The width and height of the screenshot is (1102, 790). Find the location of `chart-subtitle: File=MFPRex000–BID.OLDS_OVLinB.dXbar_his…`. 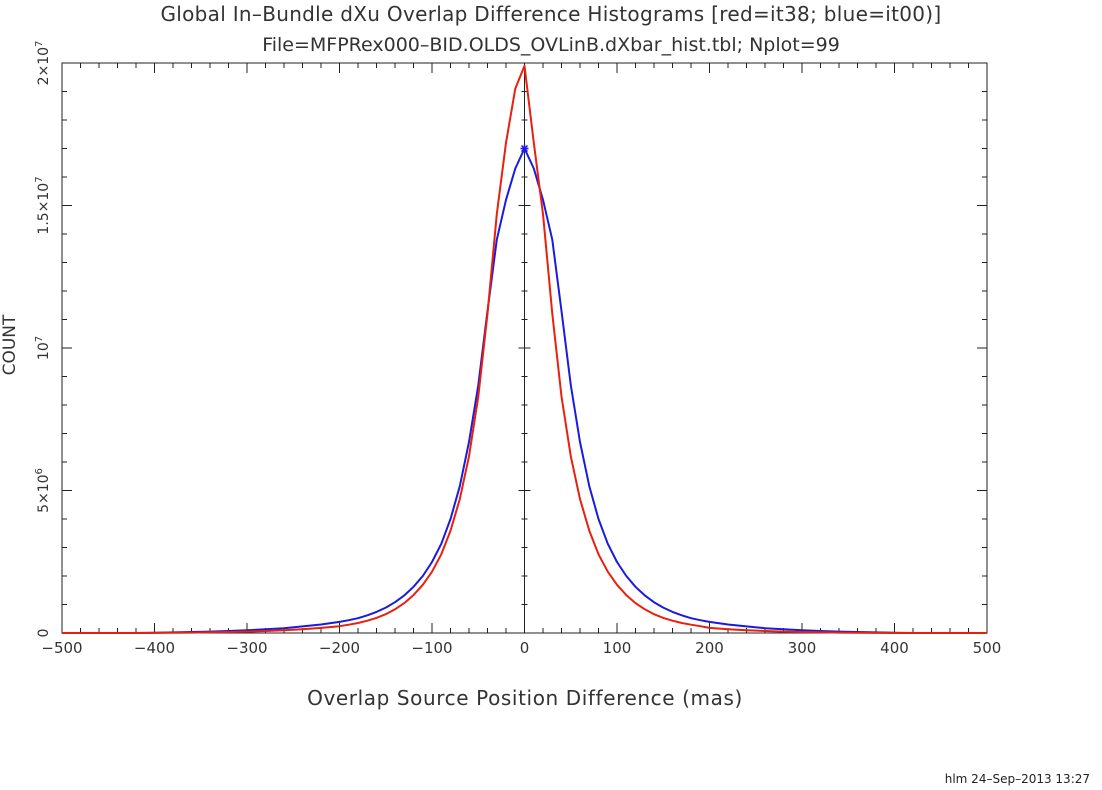

chart-subtitle: File=MFPRex000–BID.OLDS_OVLinB.dXbar_his… is located at coordinates (551, 45).